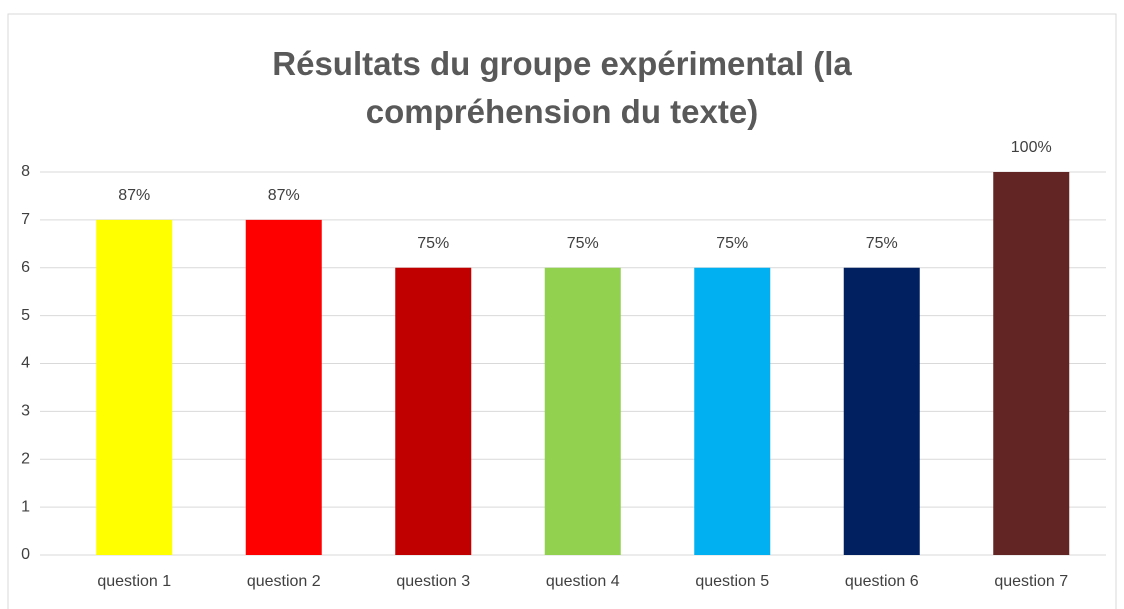  What do you see at coordinates (433, 581) in the screenshot?
I see `x-tick-label: question 3` at bounding box center [433, 581].